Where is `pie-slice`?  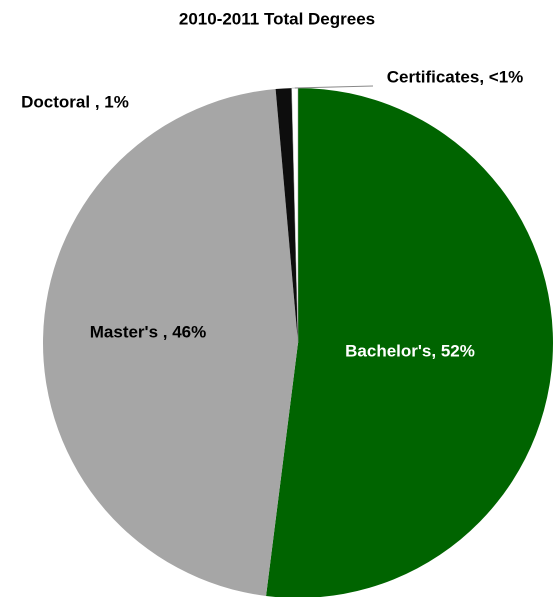
pie-slice is located at coordinates (286, 215).